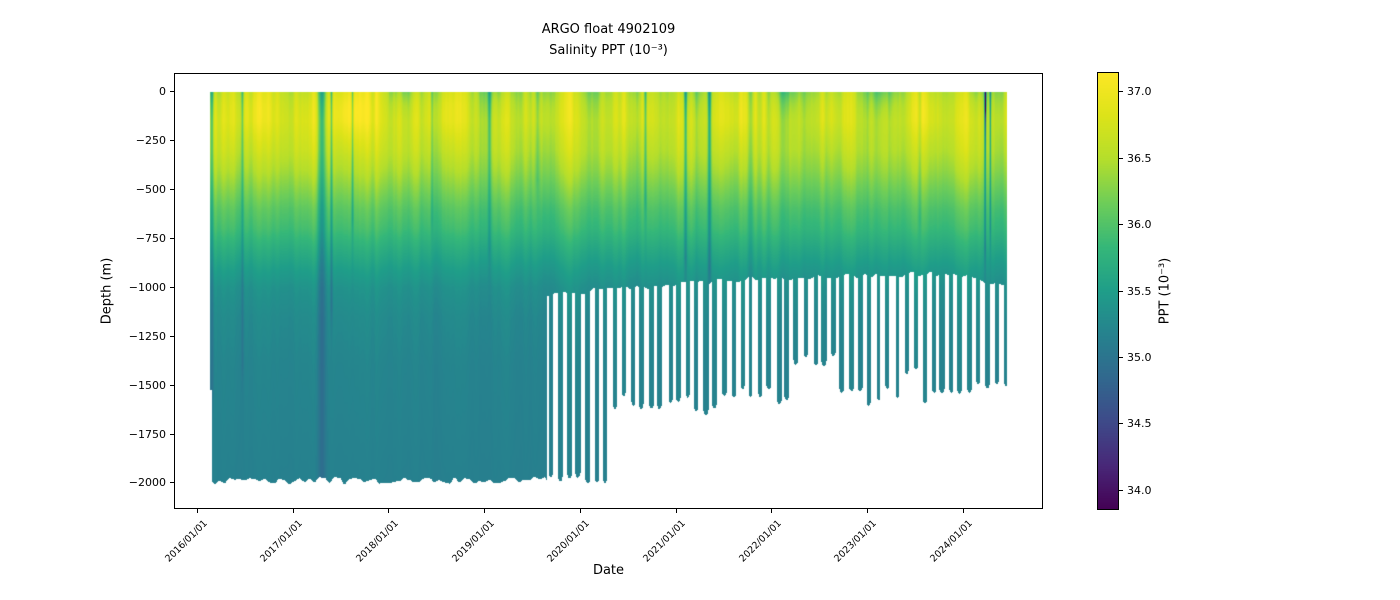 The image size is (1400, 600). What do you see at coordinates (282, 541) in the screenshot?
I see `x-tick-label: 2017/01/01` at bounding box center [282, 541].